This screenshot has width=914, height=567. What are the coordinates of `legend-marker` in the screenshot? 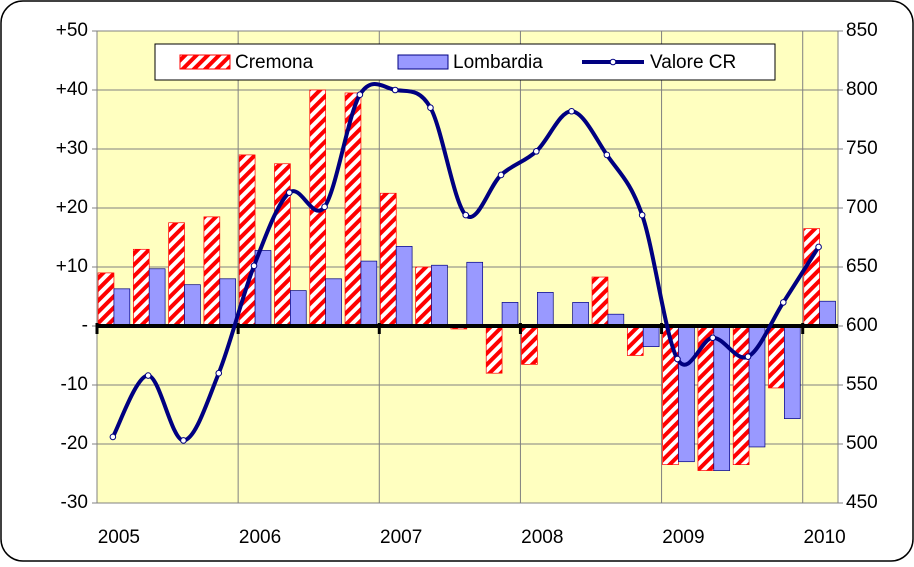 It's located at (613, 62).